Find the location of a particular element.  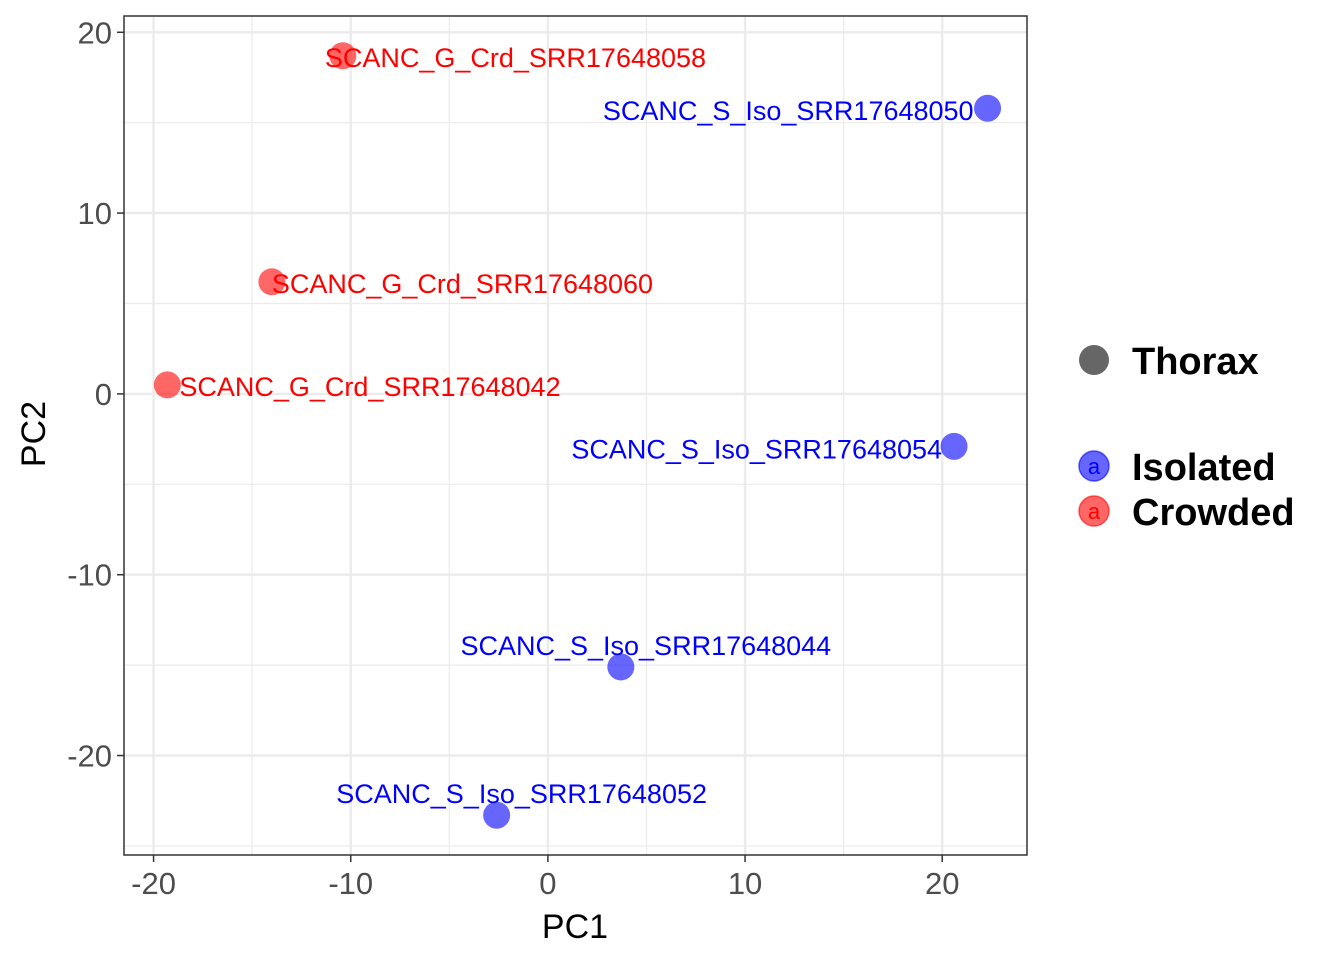

legend-key-crowded is located at coordinates (1094, 511).